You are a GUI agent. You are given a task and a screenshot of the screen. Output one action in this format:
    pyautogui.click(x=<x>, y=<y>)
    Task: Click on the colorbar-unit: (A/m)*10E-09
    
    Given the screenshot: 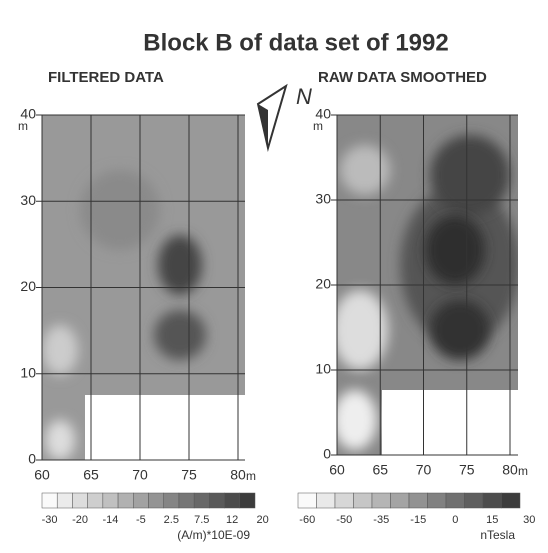 What is the action you would take?
    pyautogui.click(x=213, y=535)
    